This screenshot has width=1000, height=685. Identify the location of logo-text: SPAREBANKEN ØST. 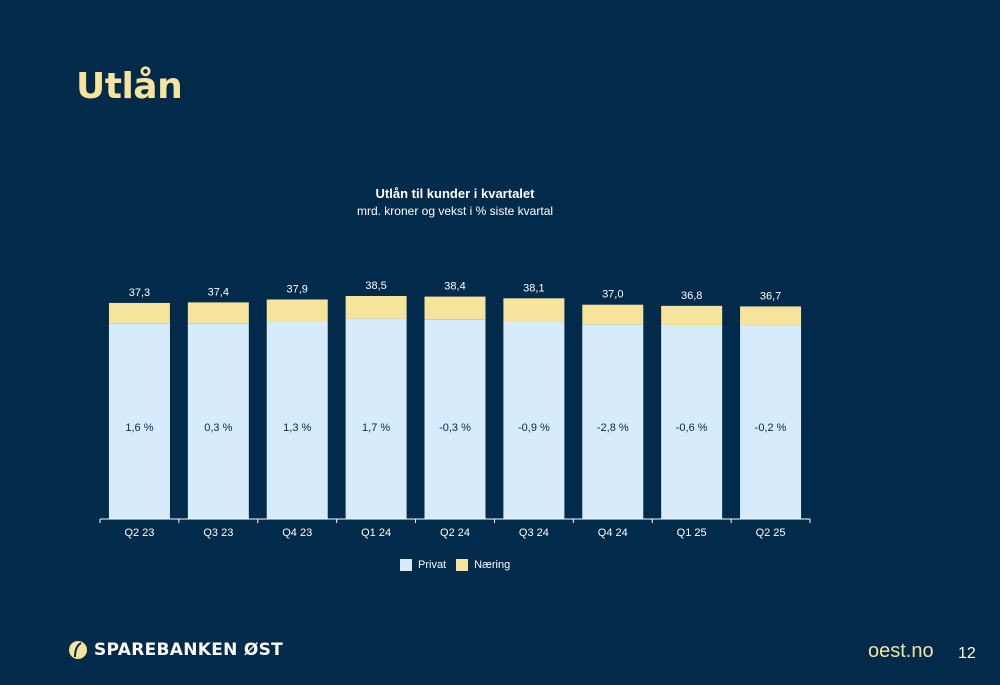
(189, 650).